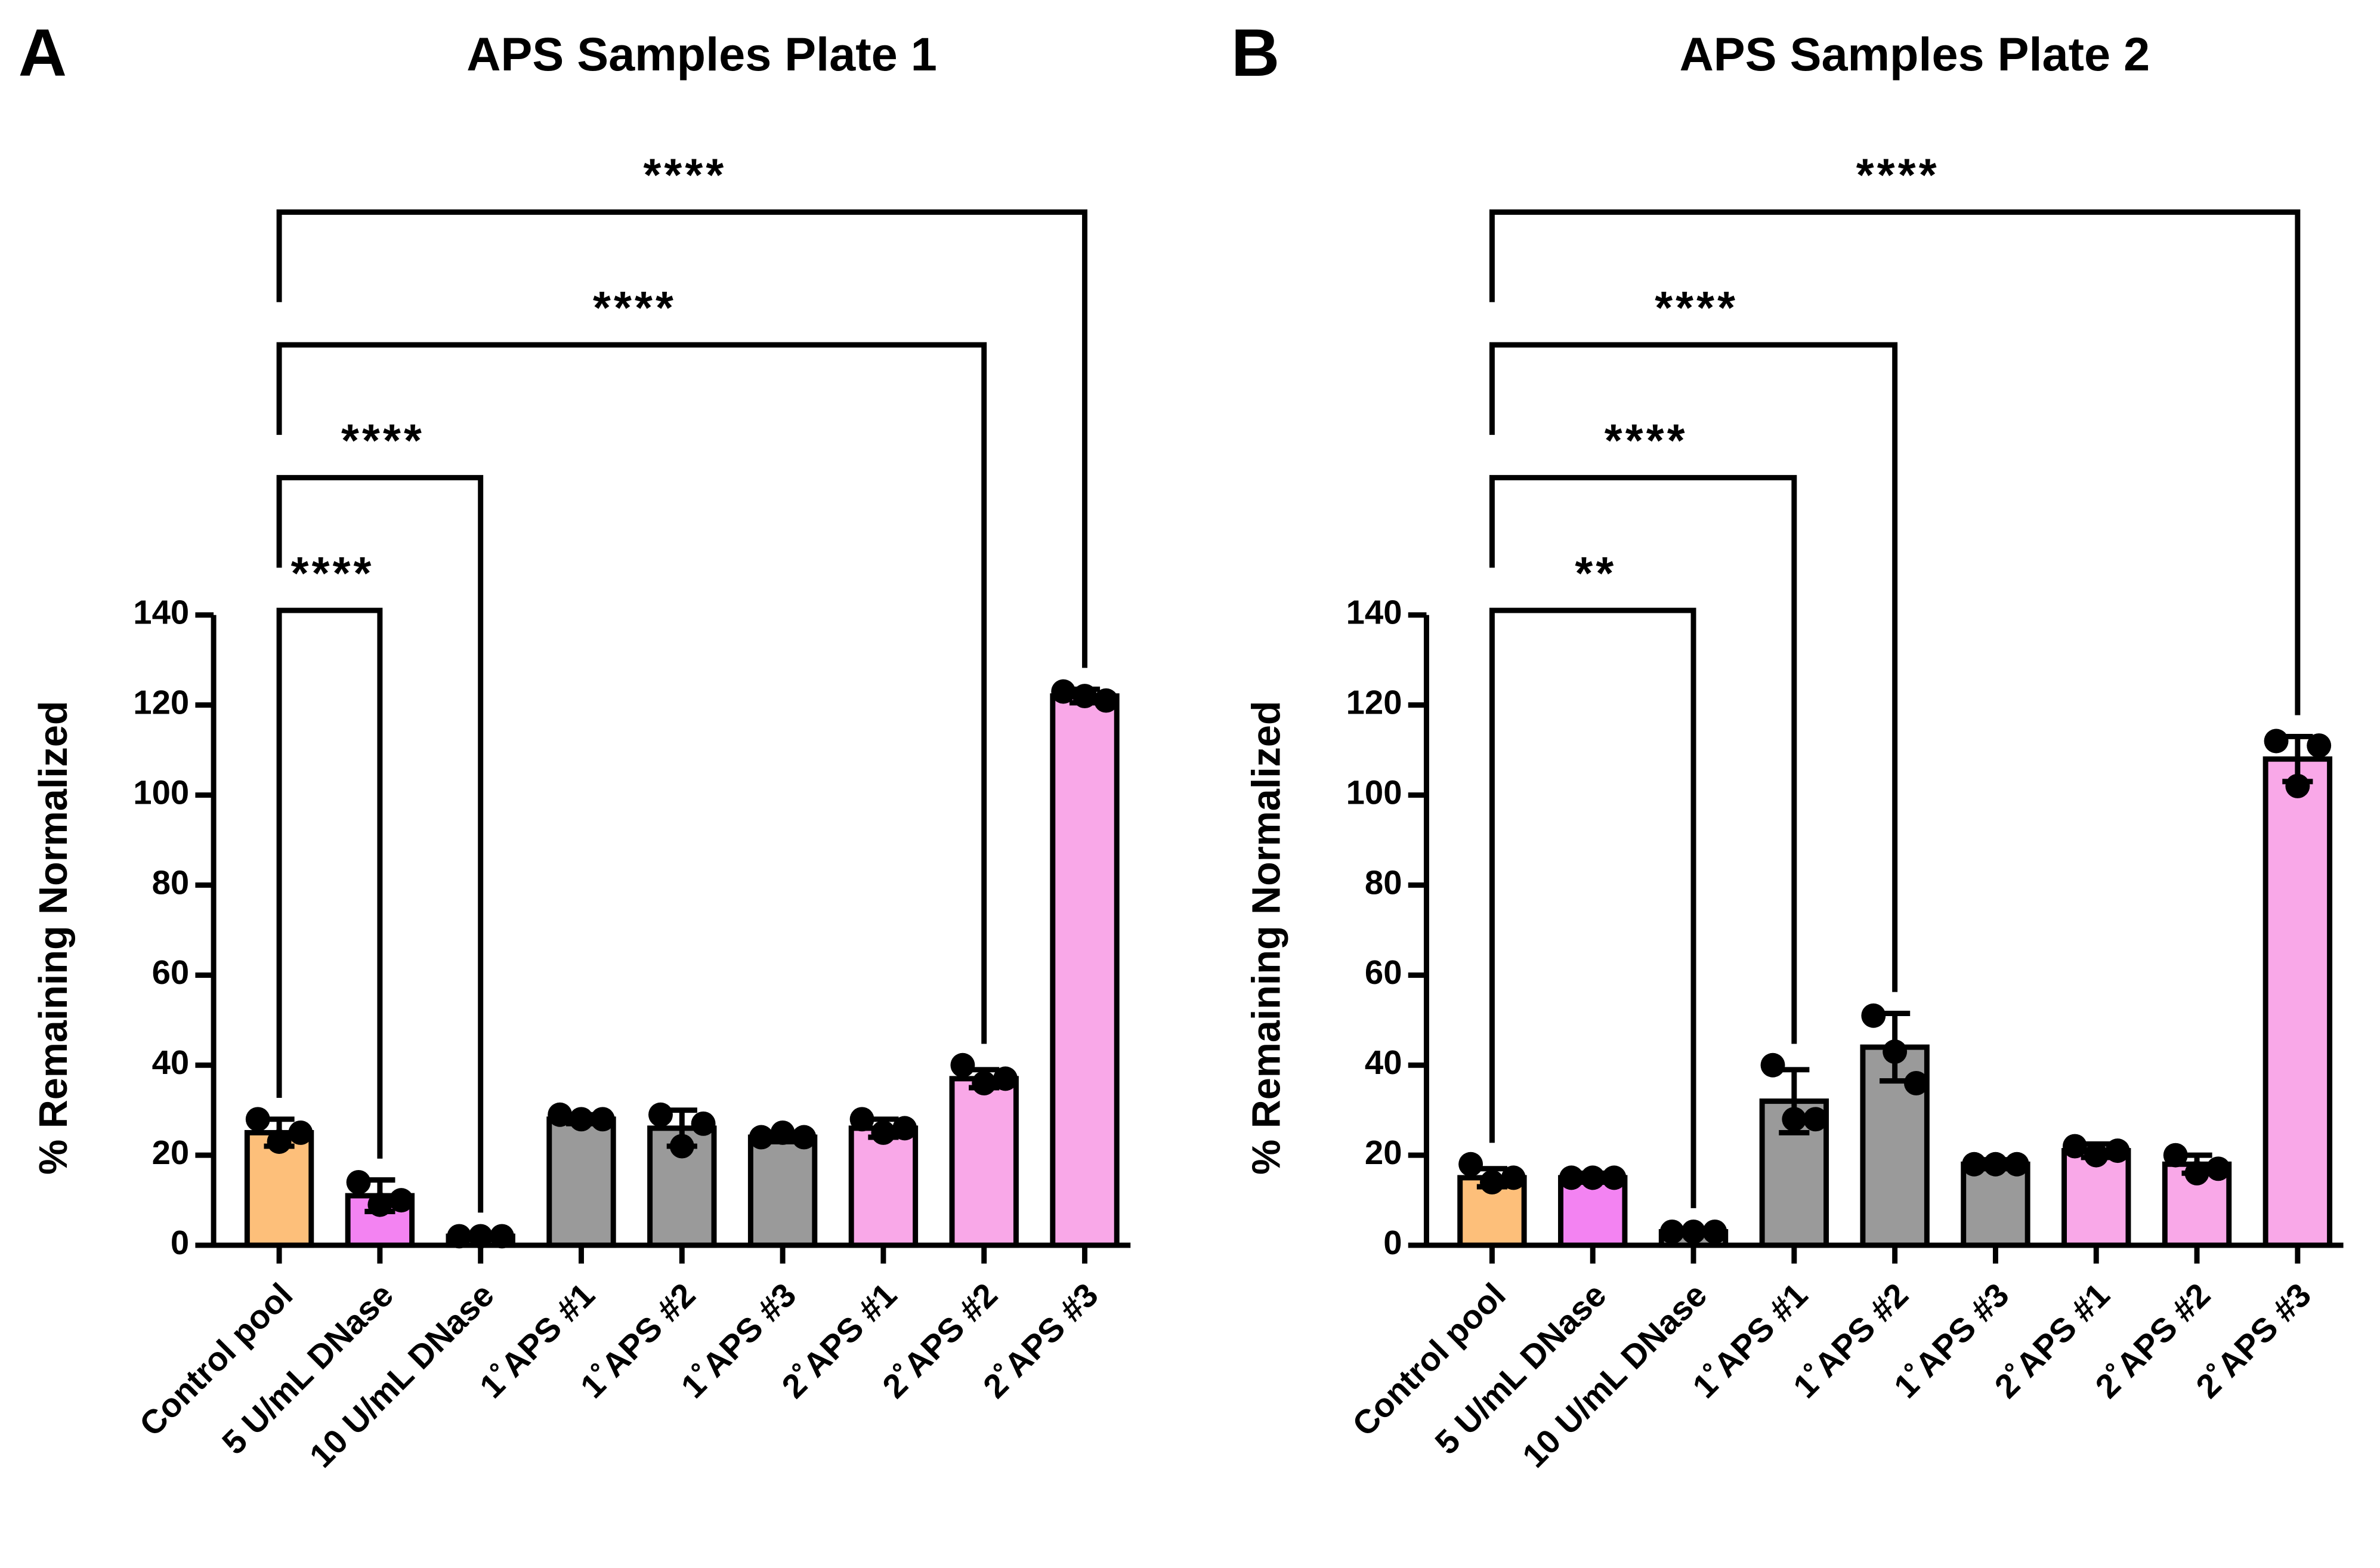 The width and height of the screenshot is (2380, 1568). Describe the element at coordinates (1255, 52) in the screenshot. I see `panel-letter: B` at that location.